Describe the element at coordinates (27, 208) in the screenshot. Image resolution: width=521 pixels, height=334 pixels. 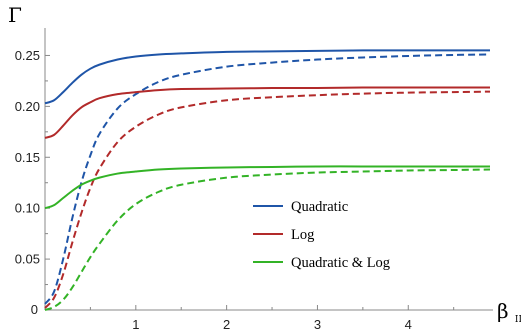
I see `y-tick-label: 0.10` at that location.